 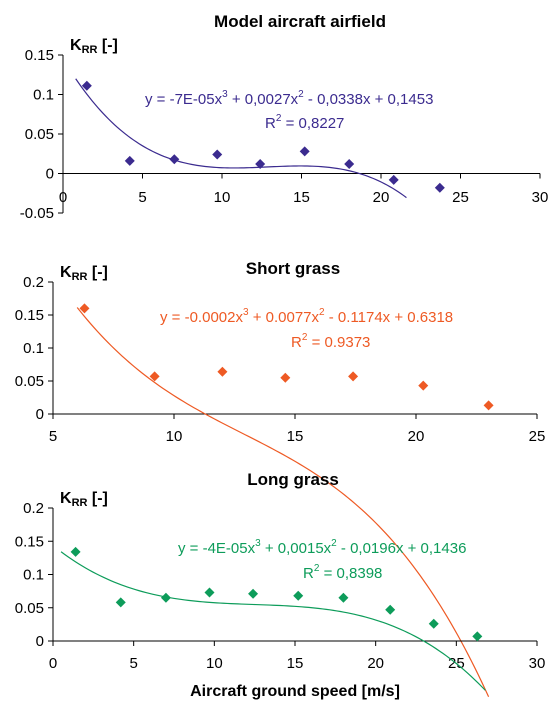 I want to click on r-squared-text: = 0.9373, so click(x=338, y=342).